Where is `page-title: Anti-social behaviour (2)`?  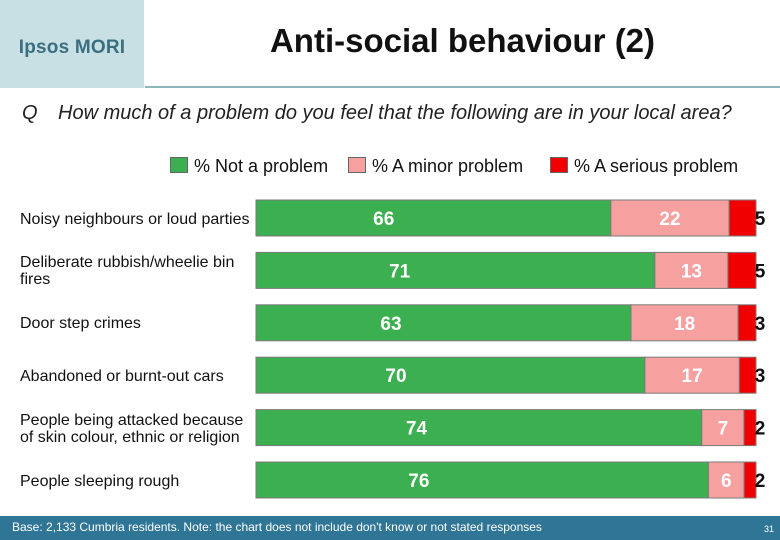 page-title: Anti-social behaviour (2) is located at coordinates (462, 41).